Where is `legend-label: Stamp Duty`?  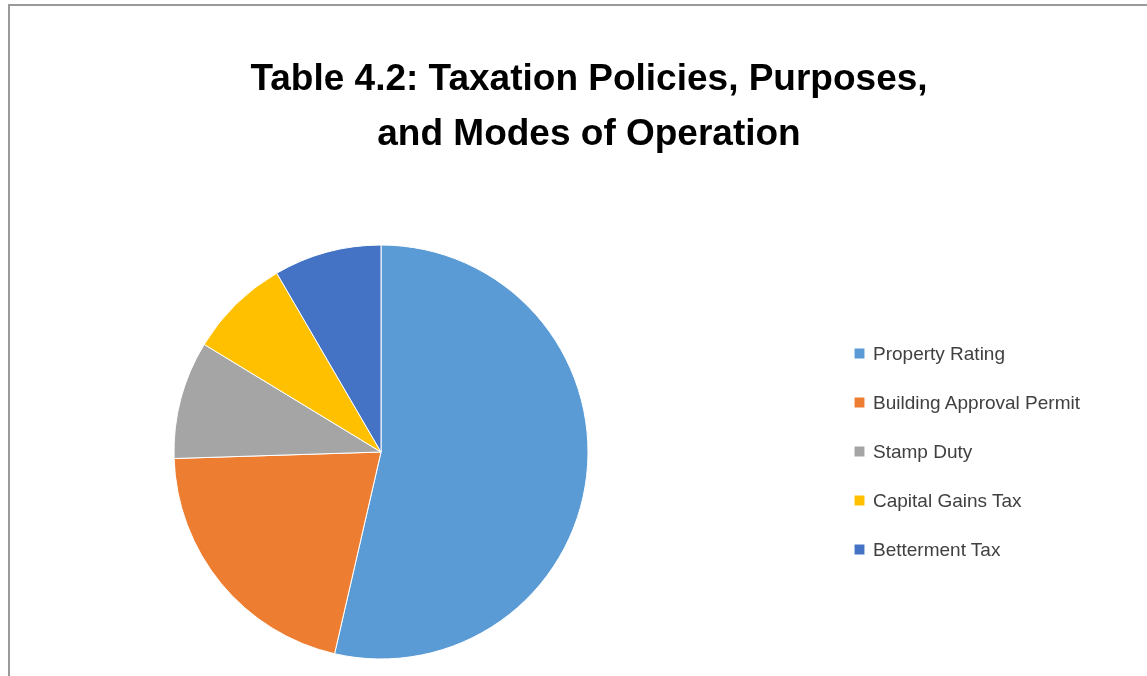 legend-label: Stamp Duty is located at coordinates (923, 451).